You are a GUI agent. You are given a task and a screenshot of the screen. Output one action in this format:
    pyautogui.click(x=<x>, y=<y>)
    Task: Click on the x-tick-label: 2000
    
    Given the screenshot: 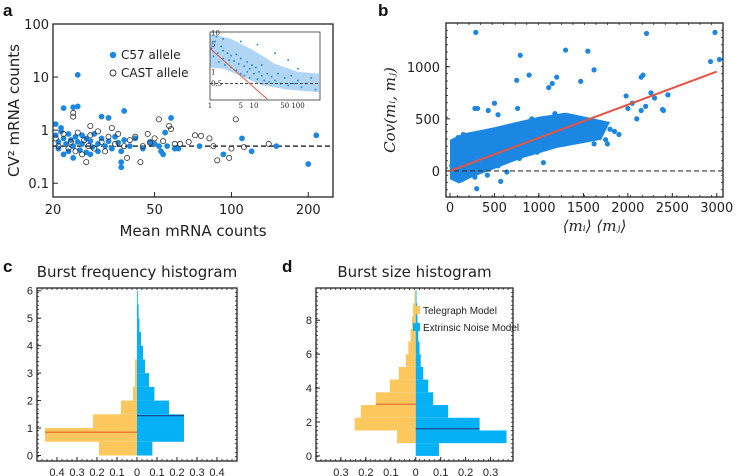 What is the action you would take?
    pyautogui.click(x=627, y=208)
    